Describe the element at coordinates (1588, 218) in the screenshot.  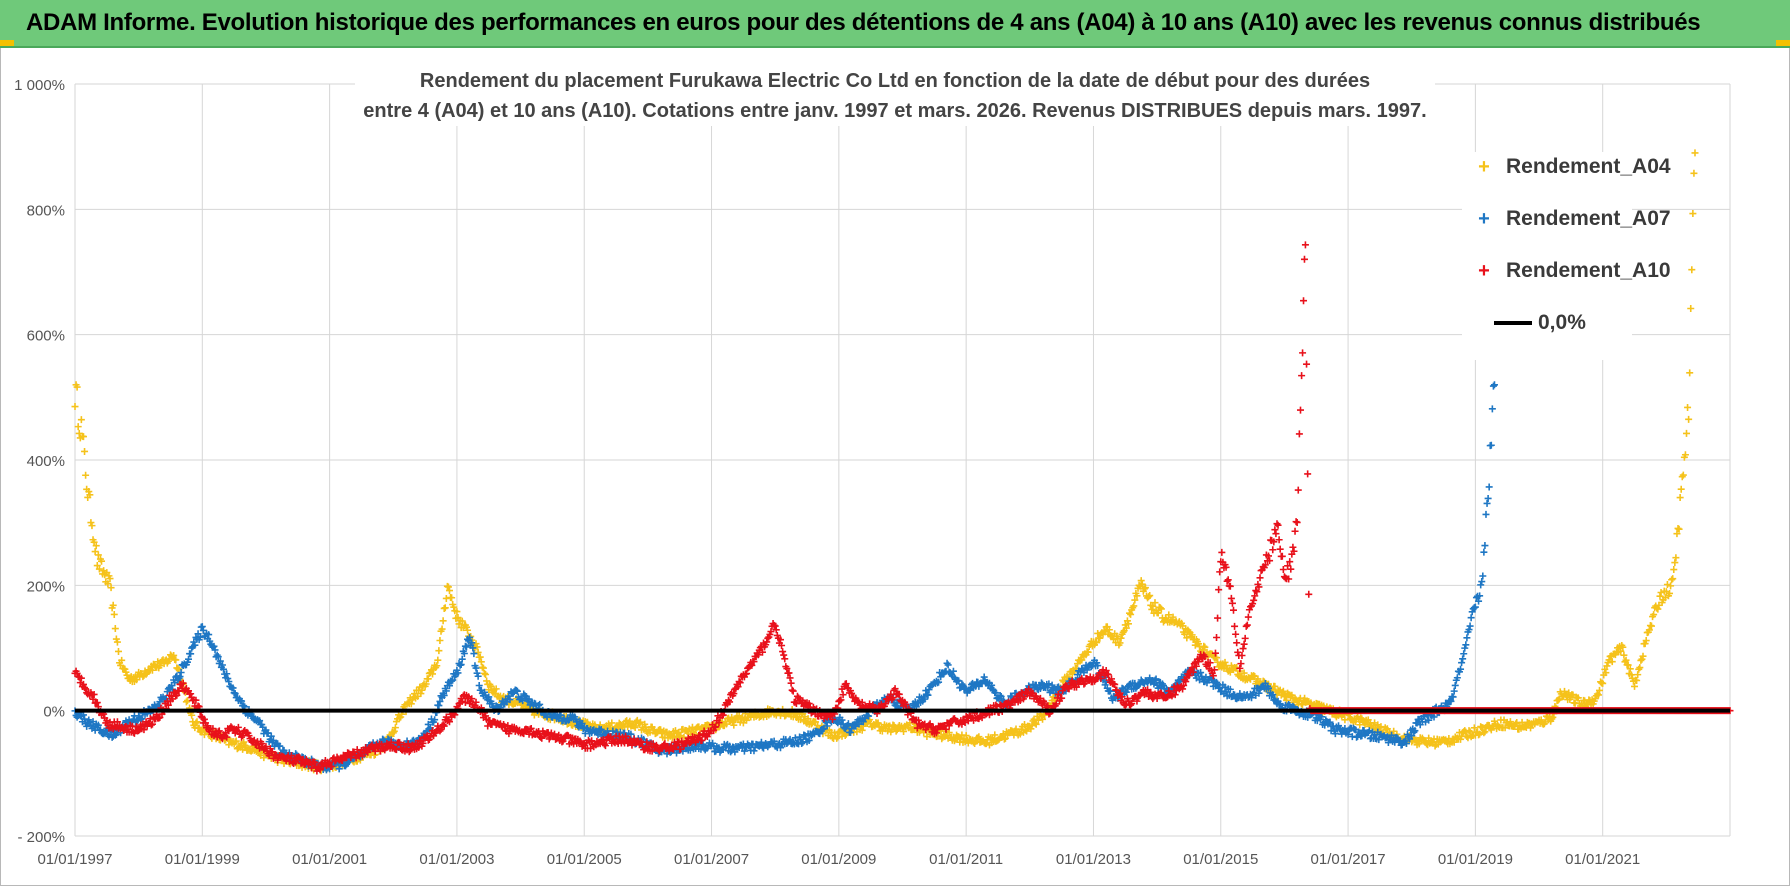
I see `legend-label-a07: Rendement_A07` at that location.